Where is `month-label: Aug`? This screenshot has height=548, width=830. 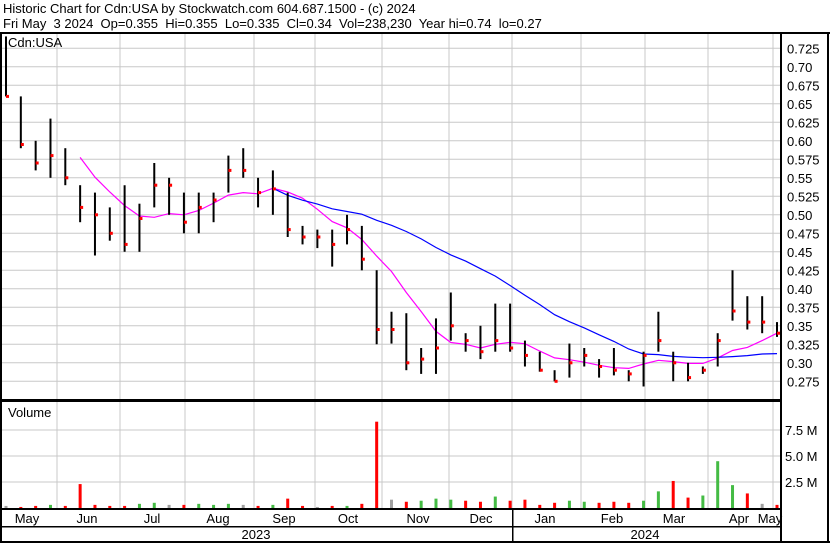 month-label: Aug is located at coordinates (217, 518).